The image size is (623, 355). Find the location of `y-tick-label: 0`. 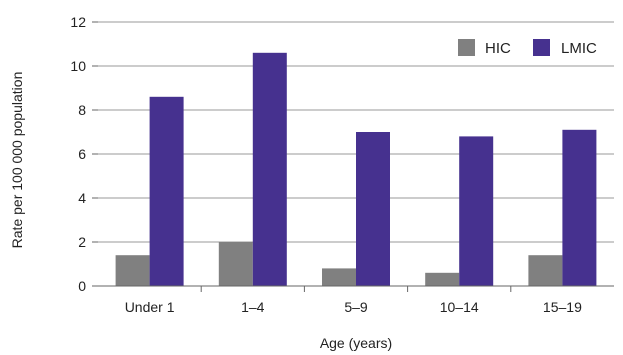

y-tick-label: 0 is located at coordinates (82, 286).